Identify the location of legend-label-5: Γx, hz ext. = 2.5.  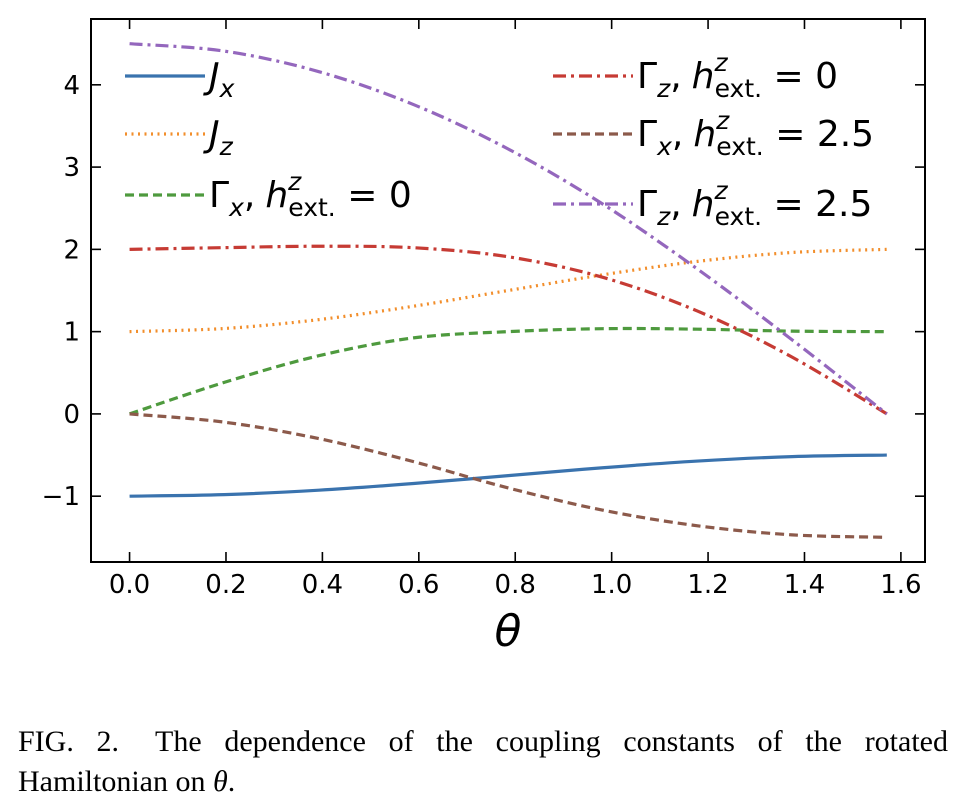
(755, 133).